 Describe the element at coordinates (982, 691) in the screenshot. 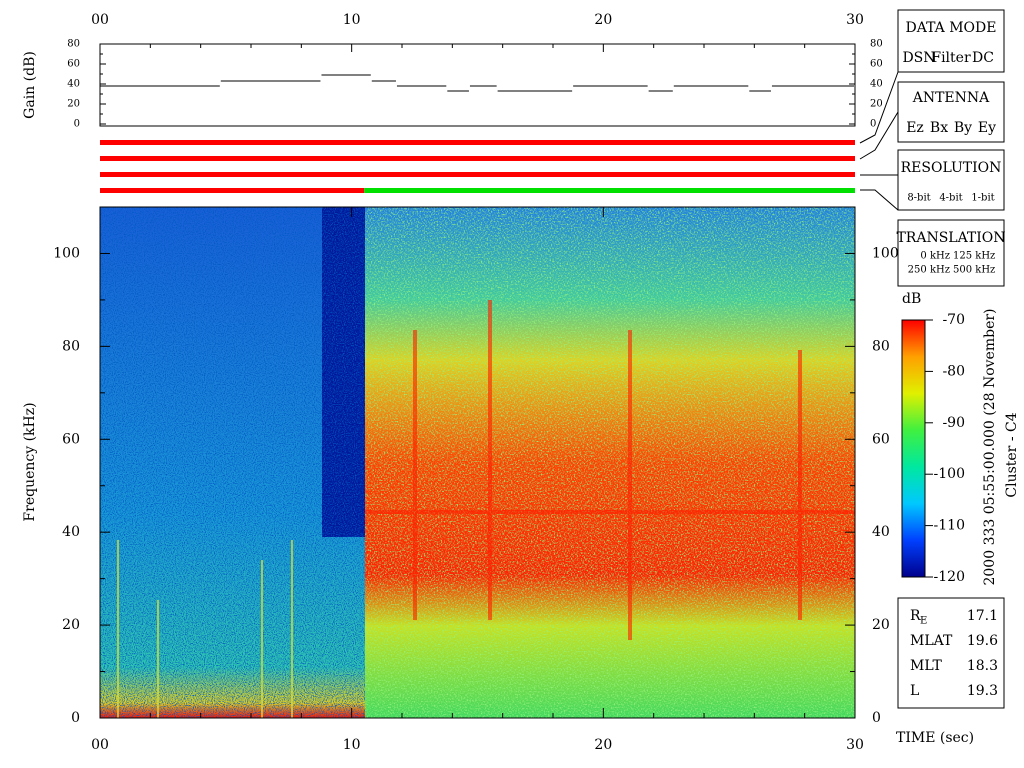

I see `orbit-value: 19.3` at that location.